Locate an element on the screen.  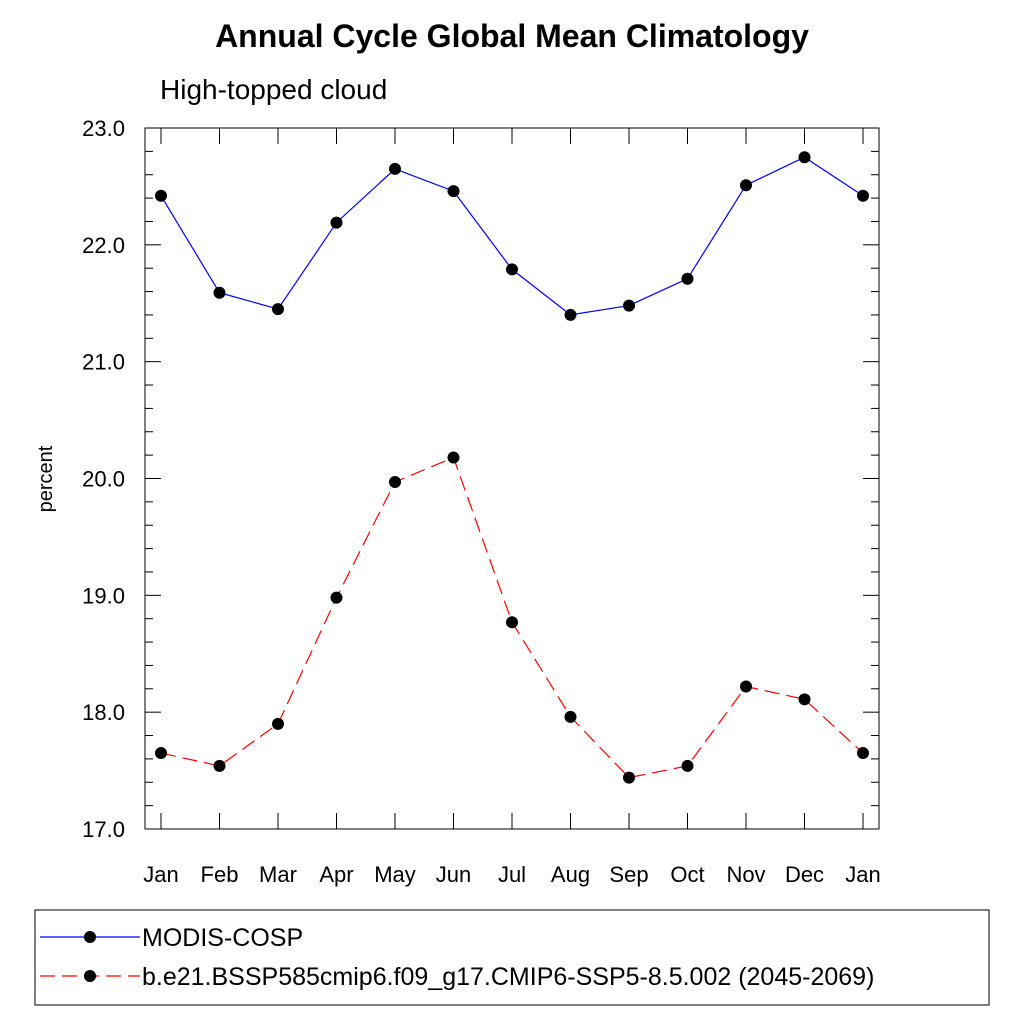
x-tick-label: May is located at coordinates (395, 874).